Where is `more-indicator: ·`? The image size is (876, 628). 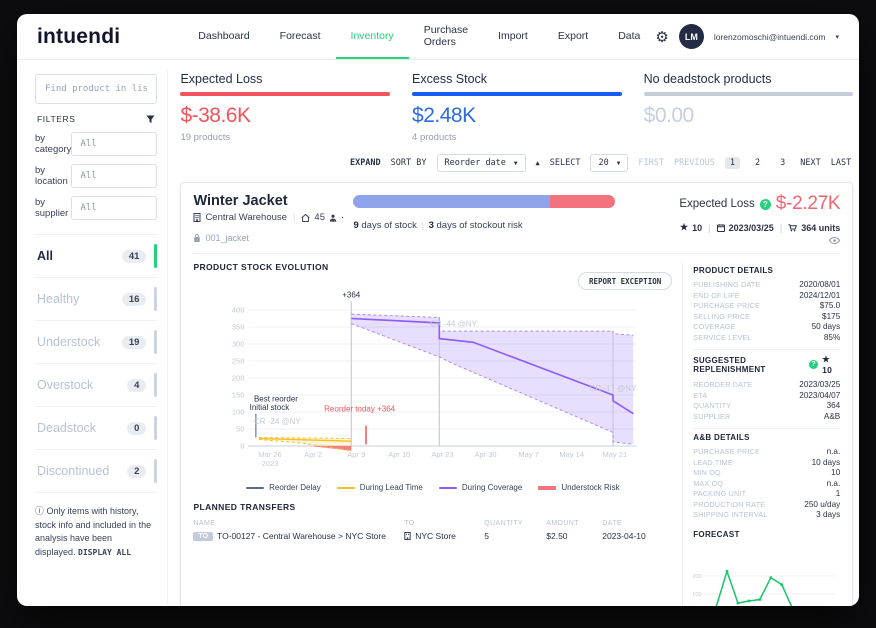 more-indicator: · is located at coordinates (342, 217).